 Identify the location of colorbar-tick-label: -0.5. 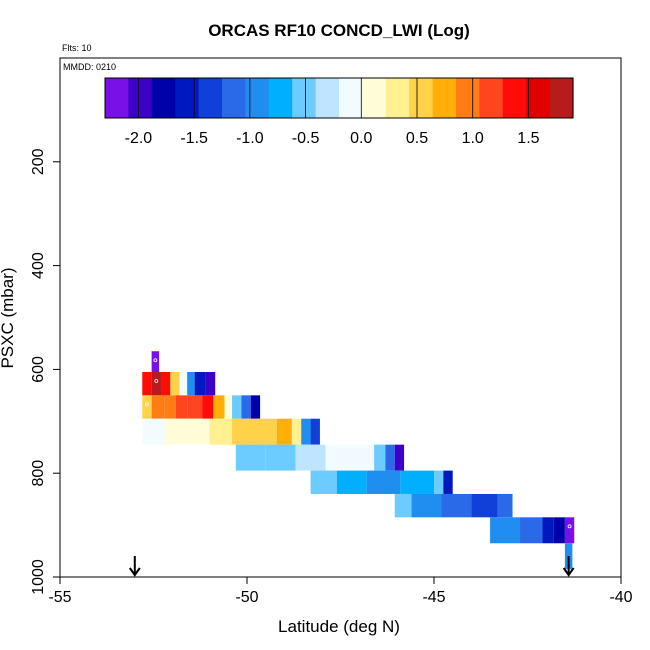
(306, 138).